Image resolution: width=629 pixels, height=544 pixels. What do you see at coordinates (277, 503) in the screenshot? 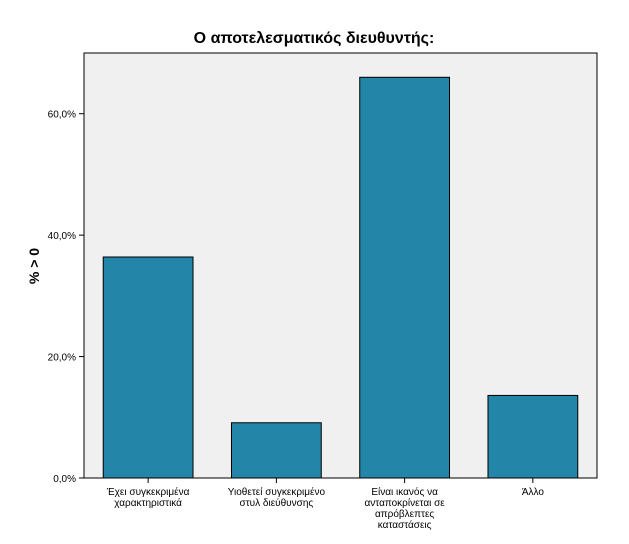
I see `category-label-line: στυλ διεύθυνσης` at bounding box center [277, 503].